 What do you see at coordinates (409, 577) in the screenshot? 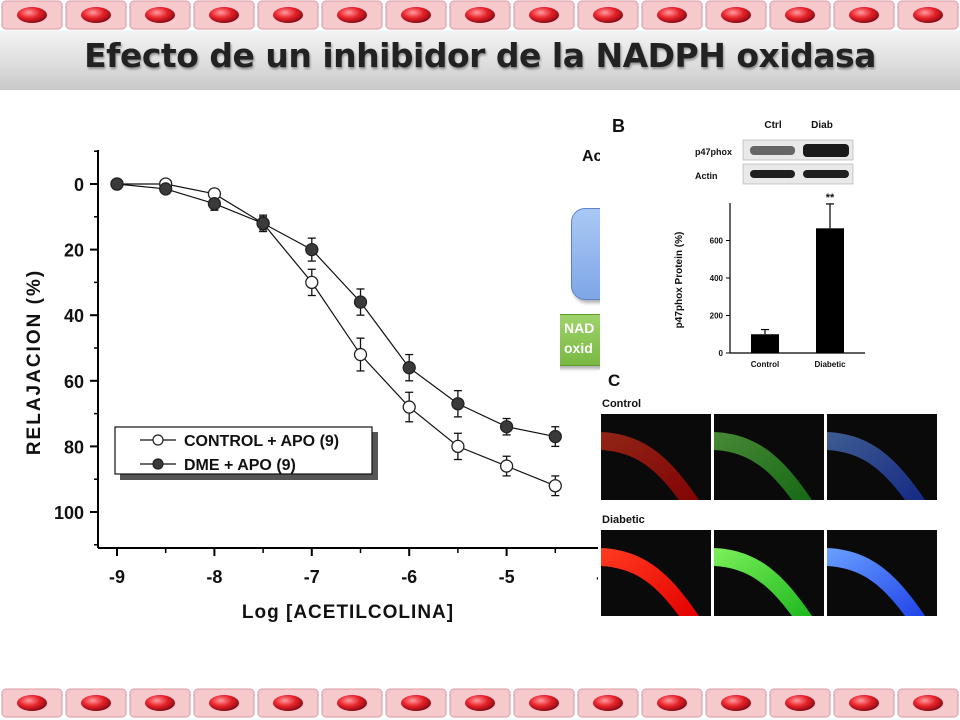
I see `x-tick-label: -6` at bounding box center [409, 577].